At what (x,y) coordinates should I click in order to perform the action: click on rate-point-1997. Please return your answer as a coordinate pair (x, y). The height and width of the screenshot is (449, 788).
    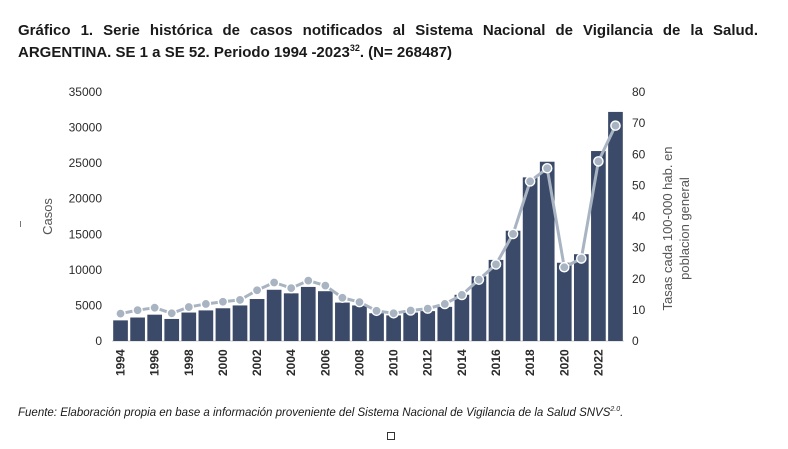
    Looking at the image, I should click on (172, 313).